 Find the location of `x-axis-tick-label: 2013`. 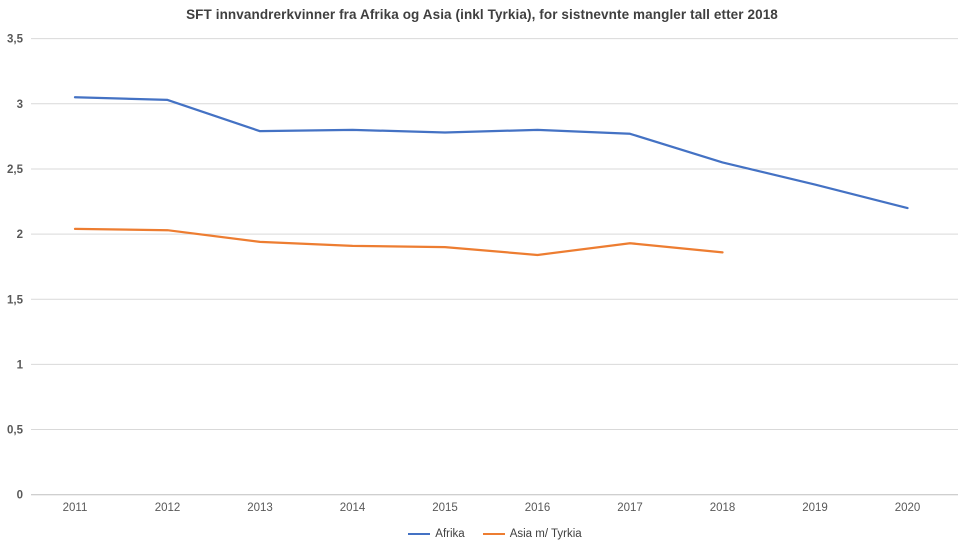

x-axis-tick-label: 2013 is located at coordinates (260, 508).